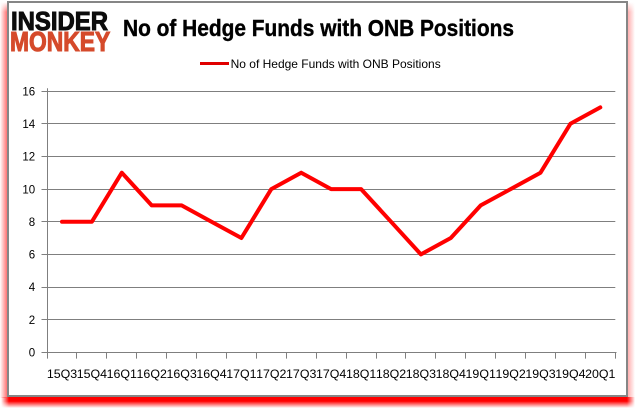 Image resolution: width=637 pixels, height=408 pixels. What do you see at coordinates (421, 374) in the screenshot?
I see `svg-text: 18Q3` at bounding box center [421, 374].